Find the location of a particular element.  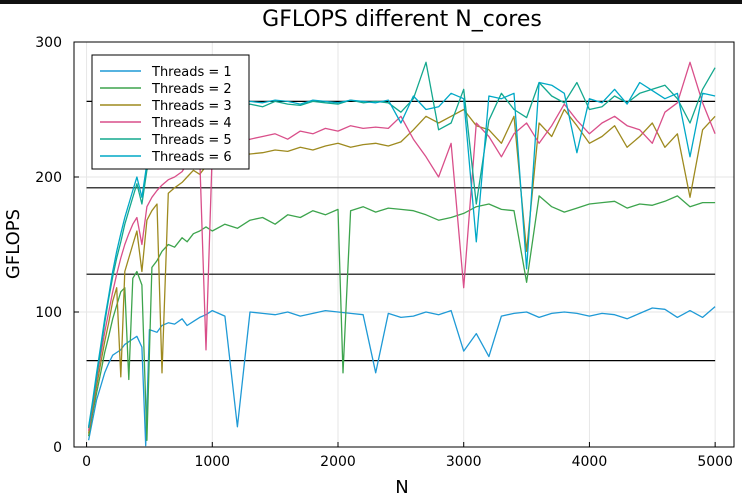

legend-label-5: Threads = 5 is located at coordinates (191, 140).